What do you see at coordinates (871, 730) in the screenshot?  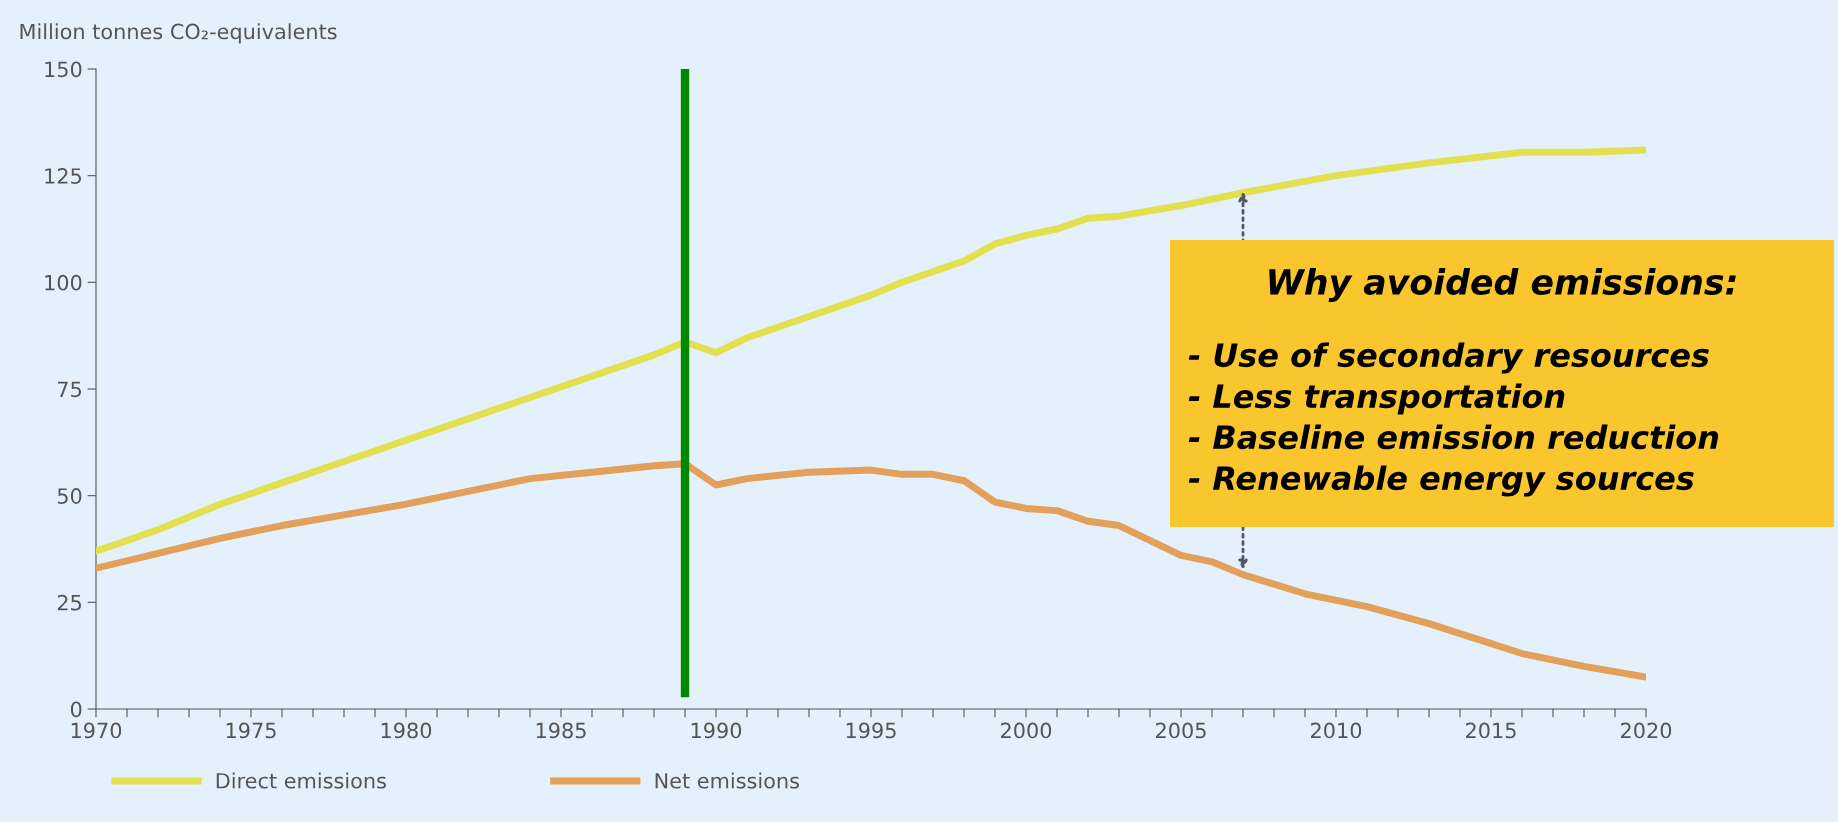 I see `x-tick-label: 1995` at bounding box center [871, 730].